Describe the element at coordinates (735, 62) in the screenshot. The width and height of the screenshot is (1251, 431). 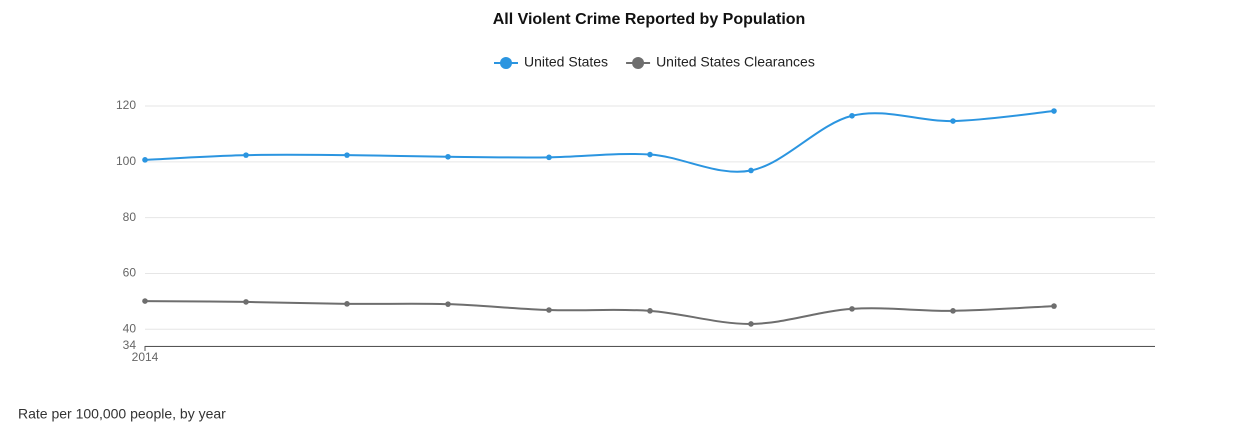
I see `legend-label: United States Clearances` at that location.